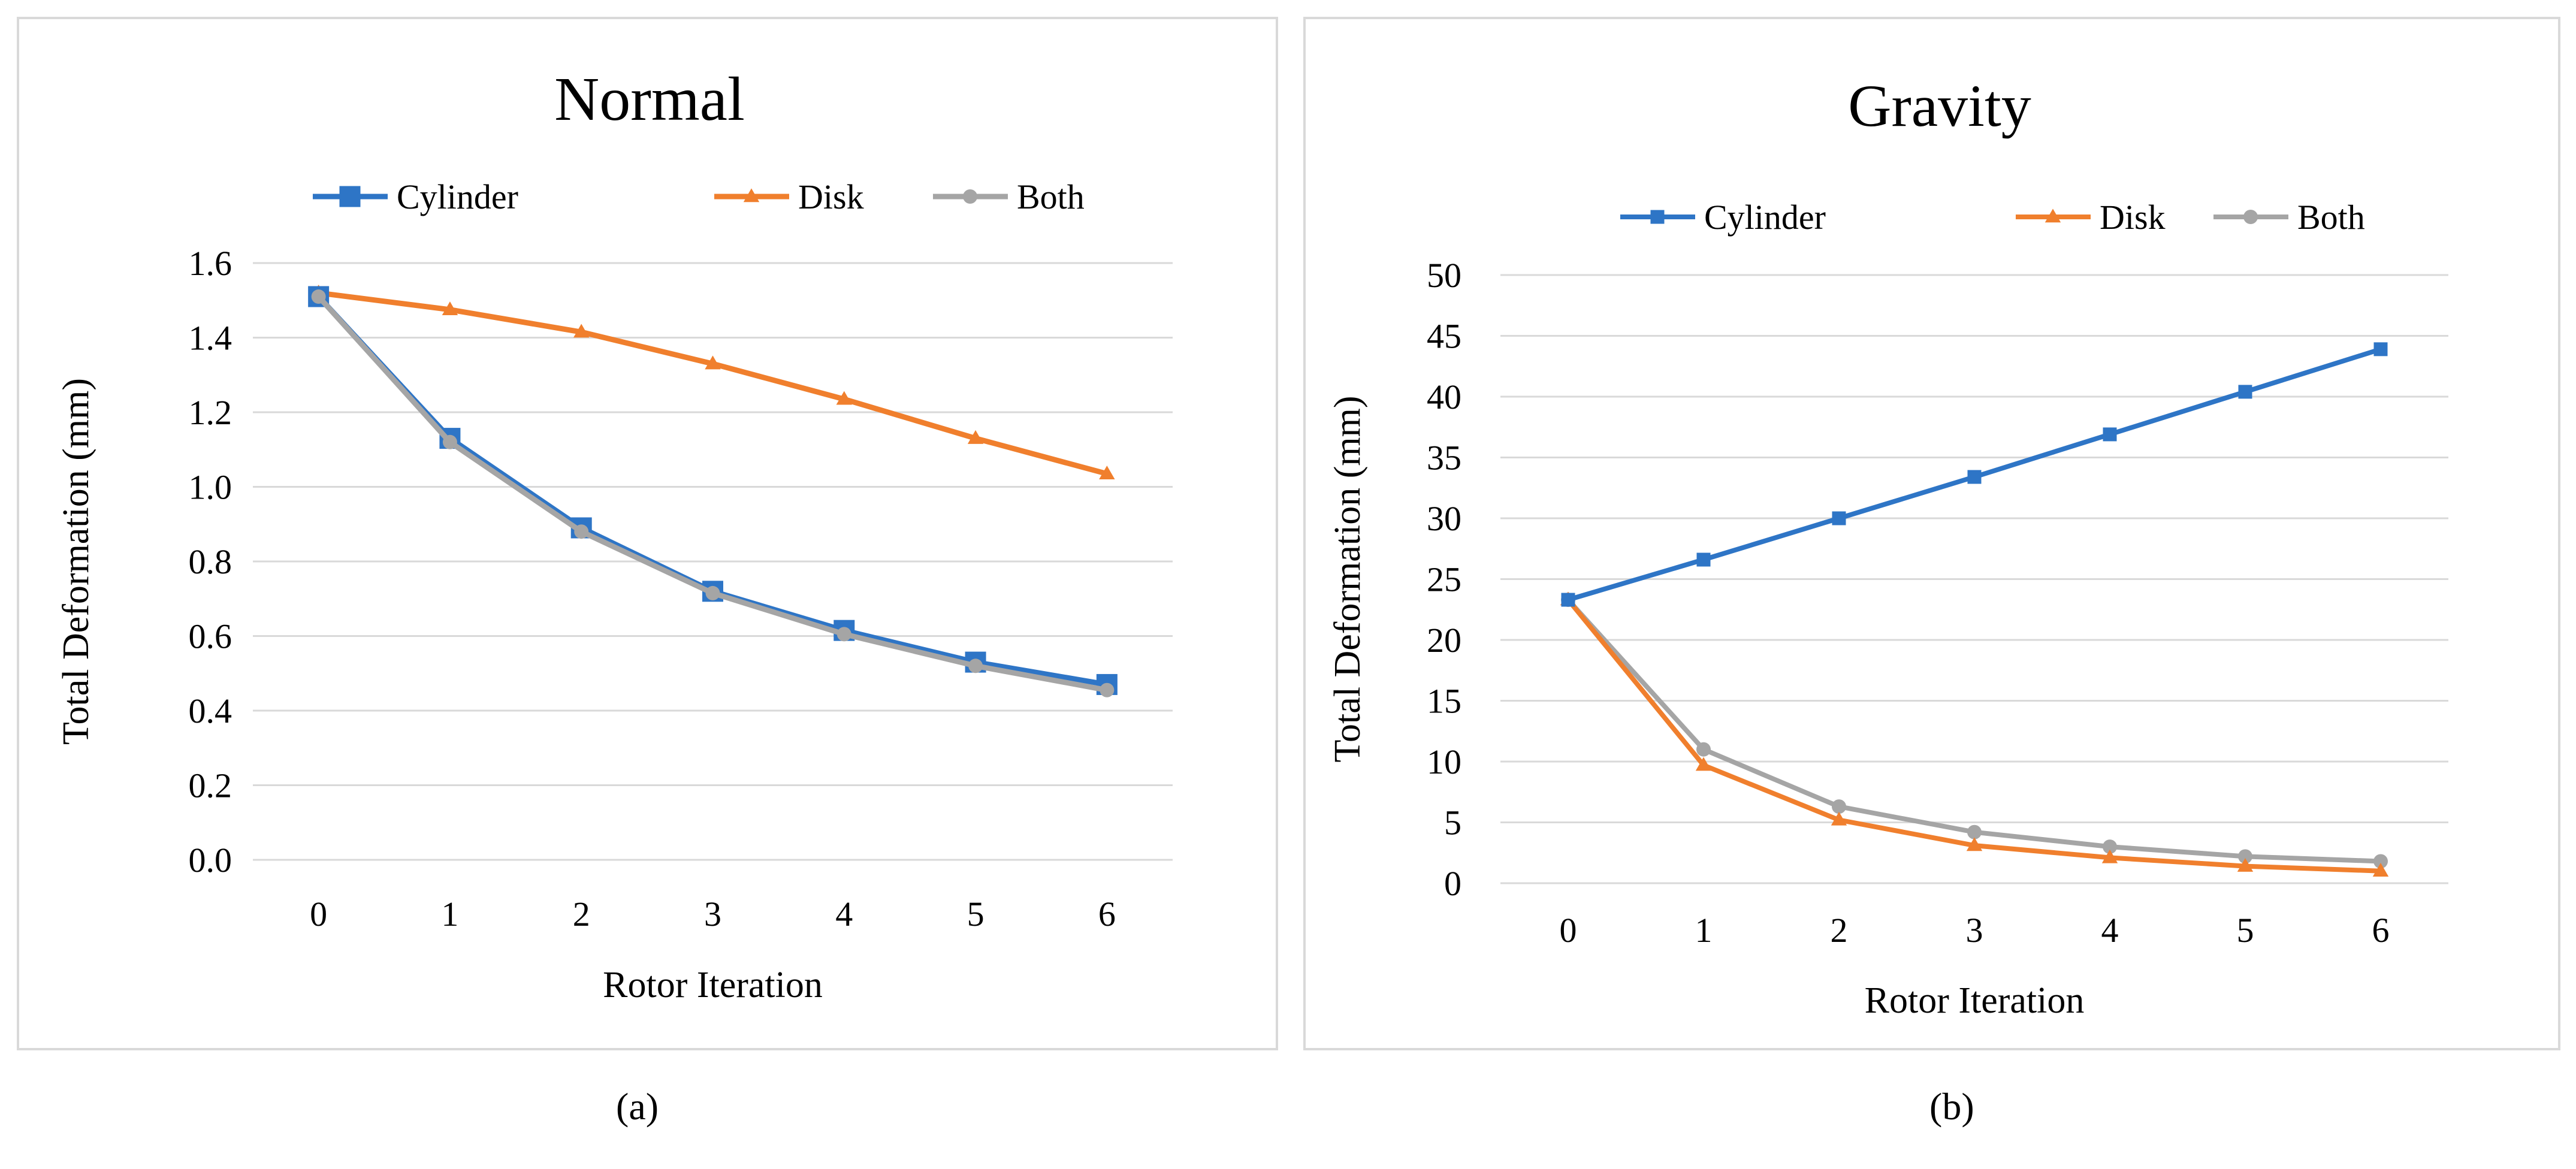 This screenshot has height=1169, width=2576. What do you see at coordinates (211, 860) in the screenshot?
I see `normal-y-tick-label: 0.0` at bounding box center [211, 860].